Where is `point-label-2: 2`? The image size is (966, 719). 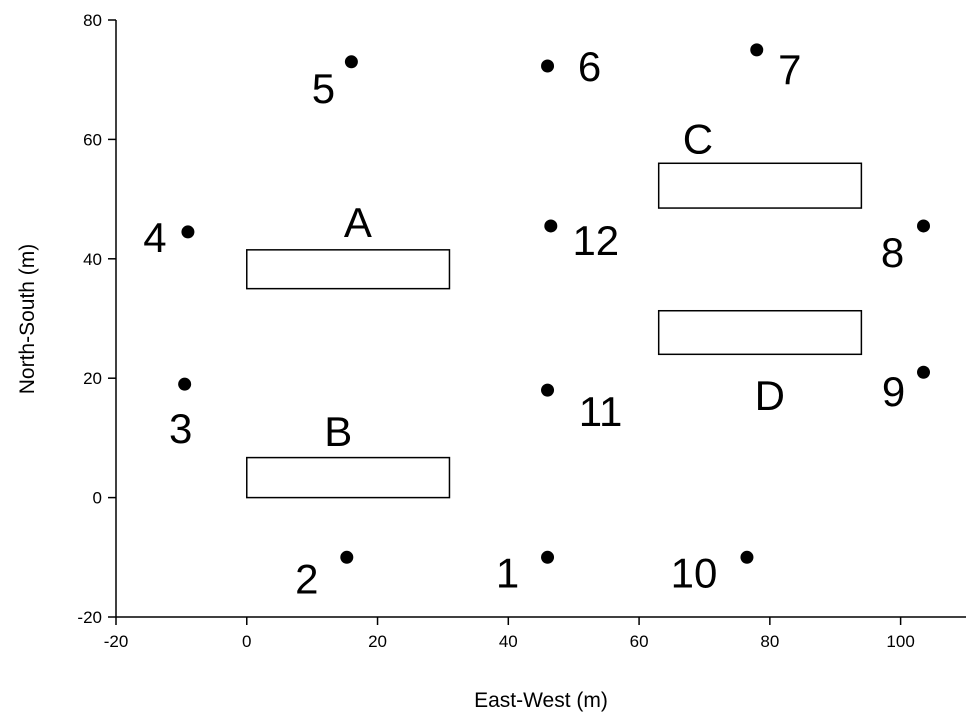
point-label-2: 2 is located at coordinates (306, 578).